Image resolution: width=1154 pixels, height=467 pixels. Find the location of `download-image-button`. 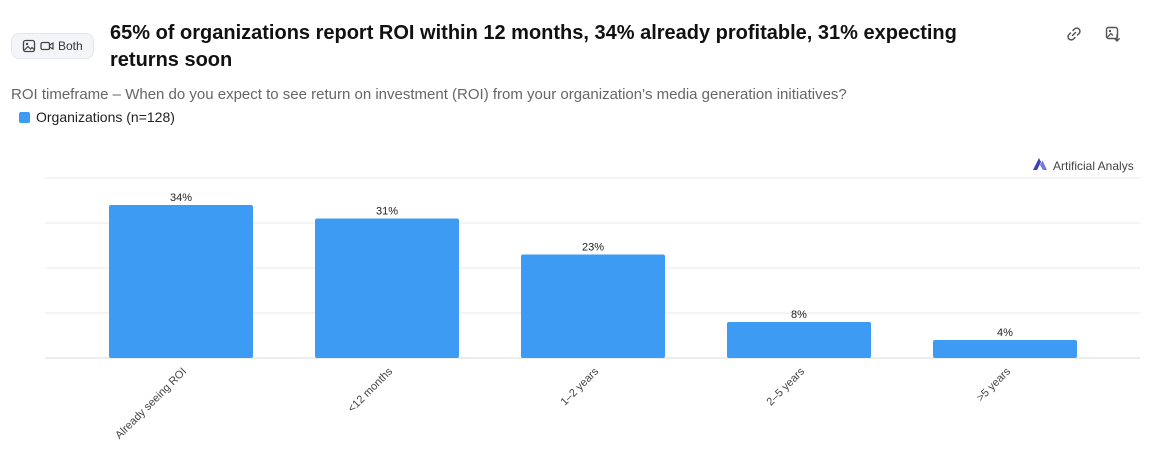

download-image-button is located at coordinates (1113, 36).